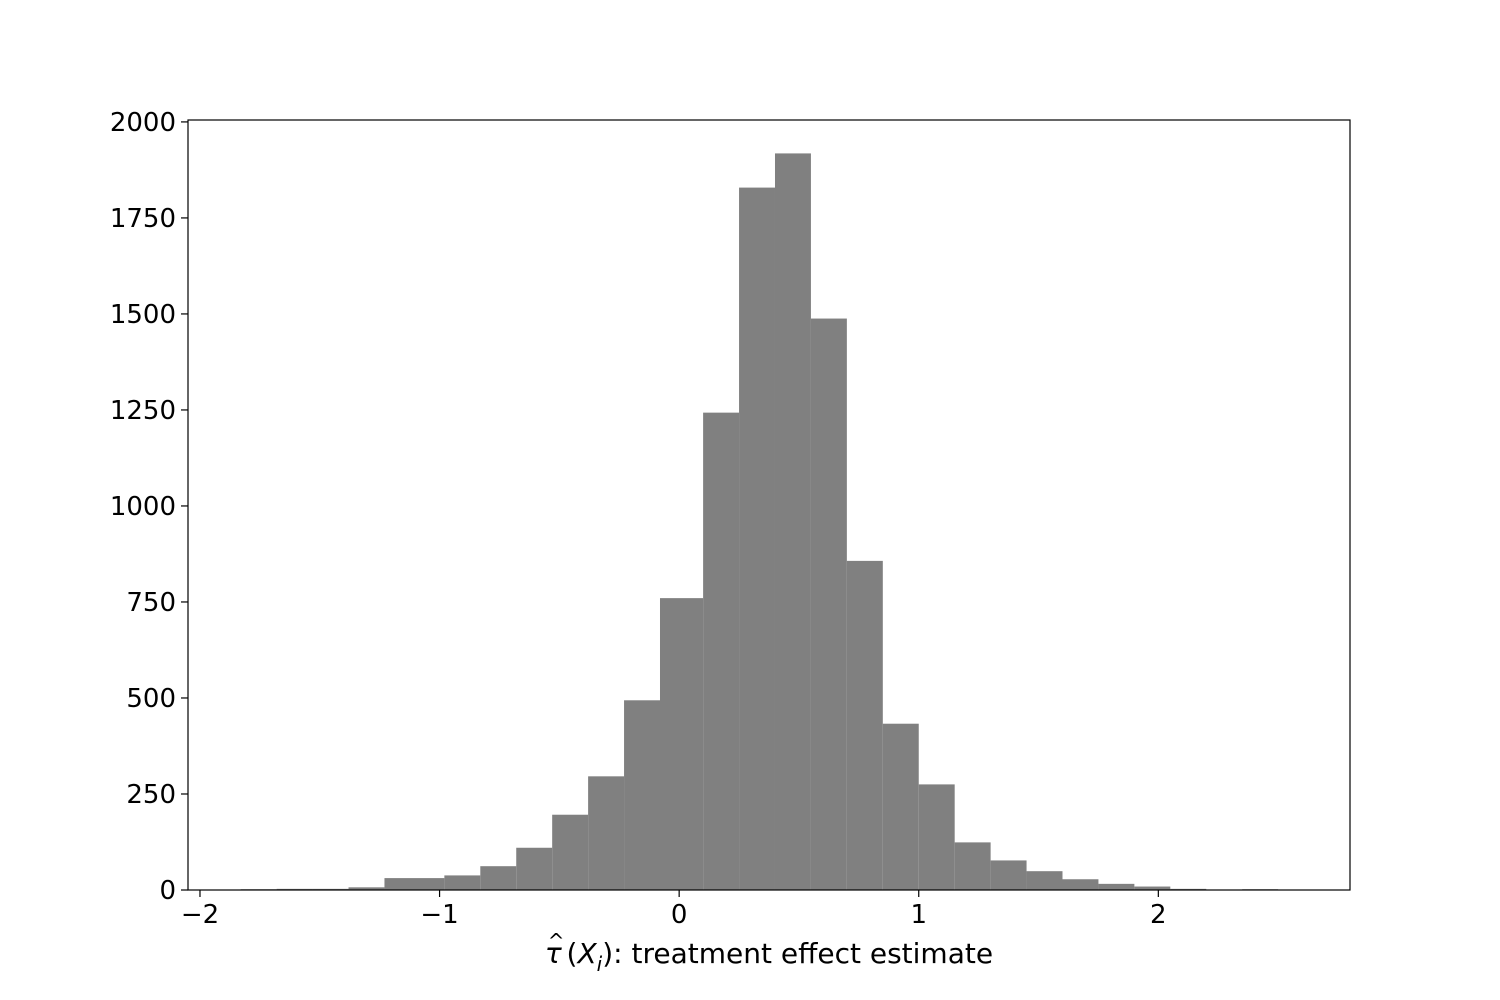 The width and height of the screenshot is (1500, 1000). I want to click on y-tick-label: 500, so click(151, 699).